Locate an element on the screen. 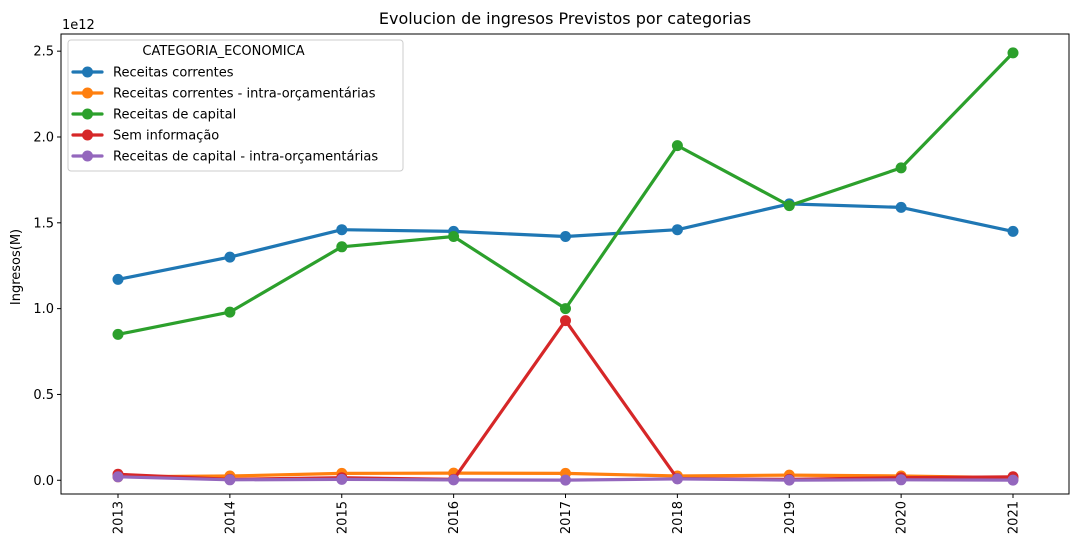 The height and width of the screenshot is (549, 1078). x-tick-label: 2017 is located at coordinates (566, 517).